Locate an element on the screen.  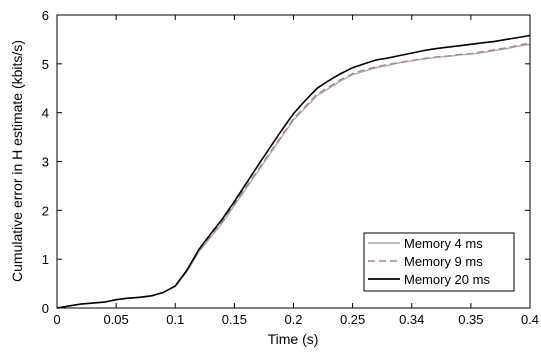
y-tick-label: 0 is located at coordinates (45, 308).